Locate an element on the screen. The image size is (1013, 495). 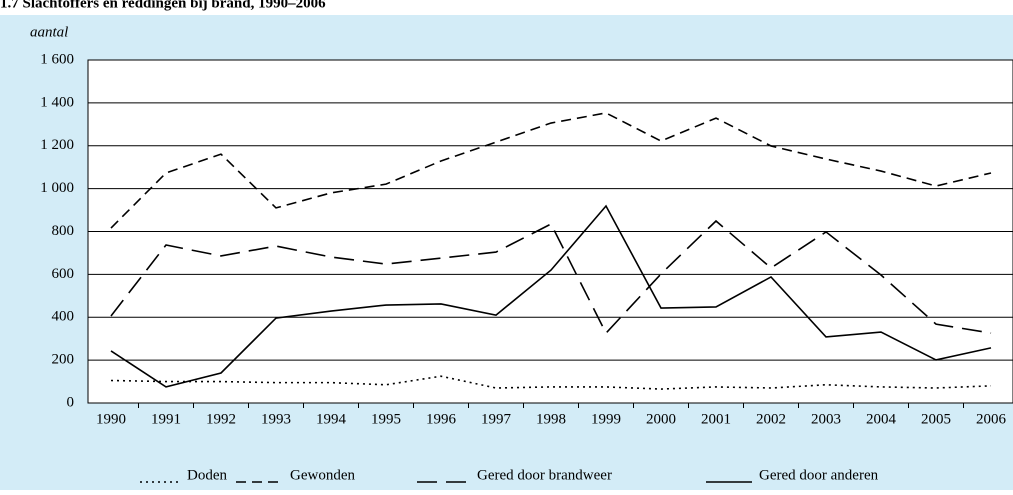
x-tick-label: 2002 is located at coordinates (771, 419).